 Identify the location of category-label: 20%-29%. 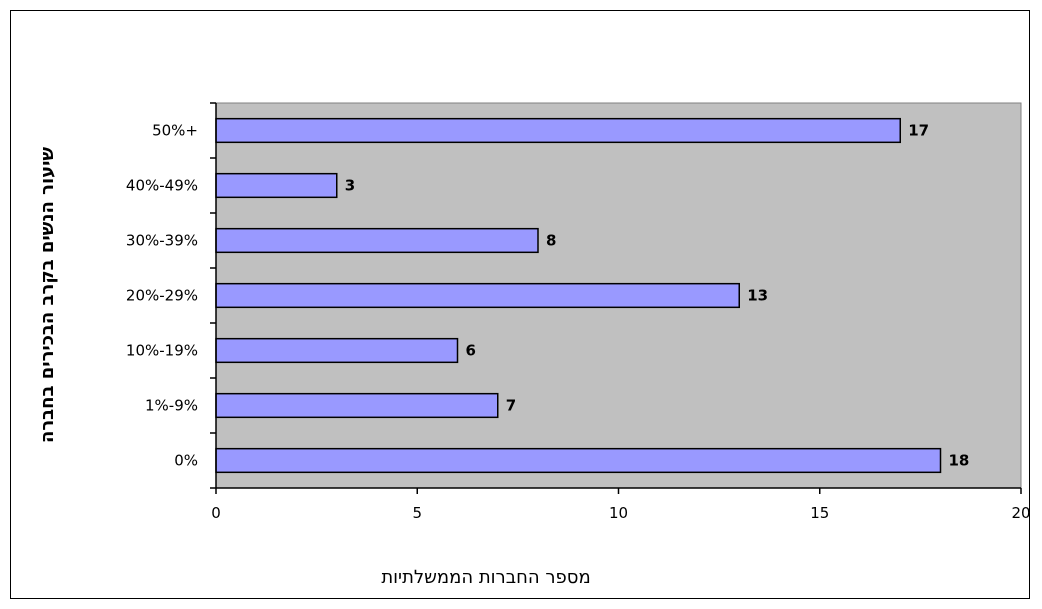
(162, 296).